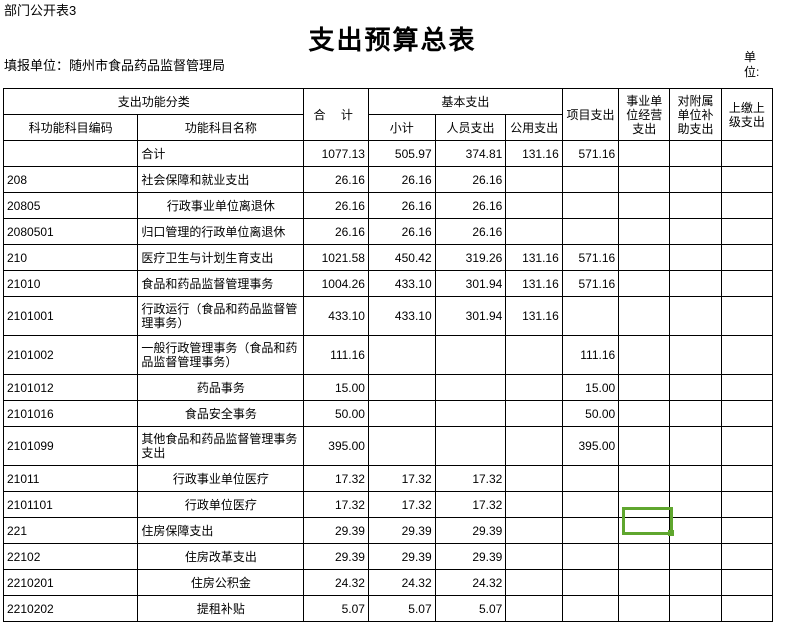  Describe the element at coordinates (401, 153) in the screenshot. I see `cell-subtotal: 505.97` at that location.